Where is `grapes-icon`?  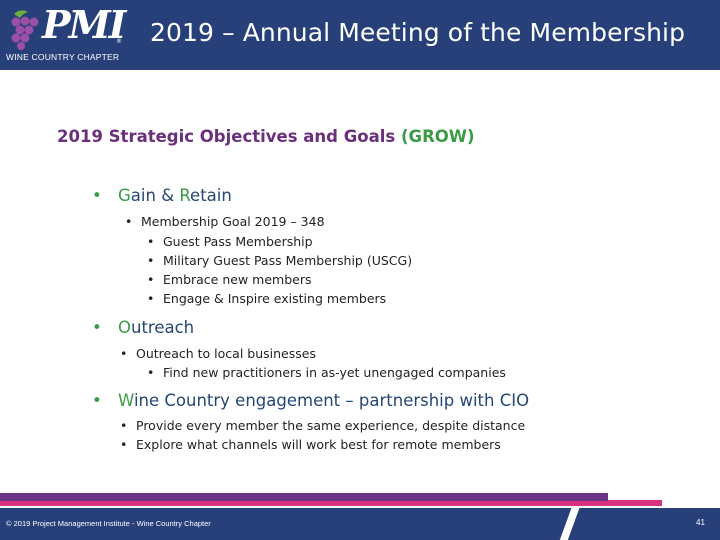
grapes-icon is located at coordinates (25, 30).